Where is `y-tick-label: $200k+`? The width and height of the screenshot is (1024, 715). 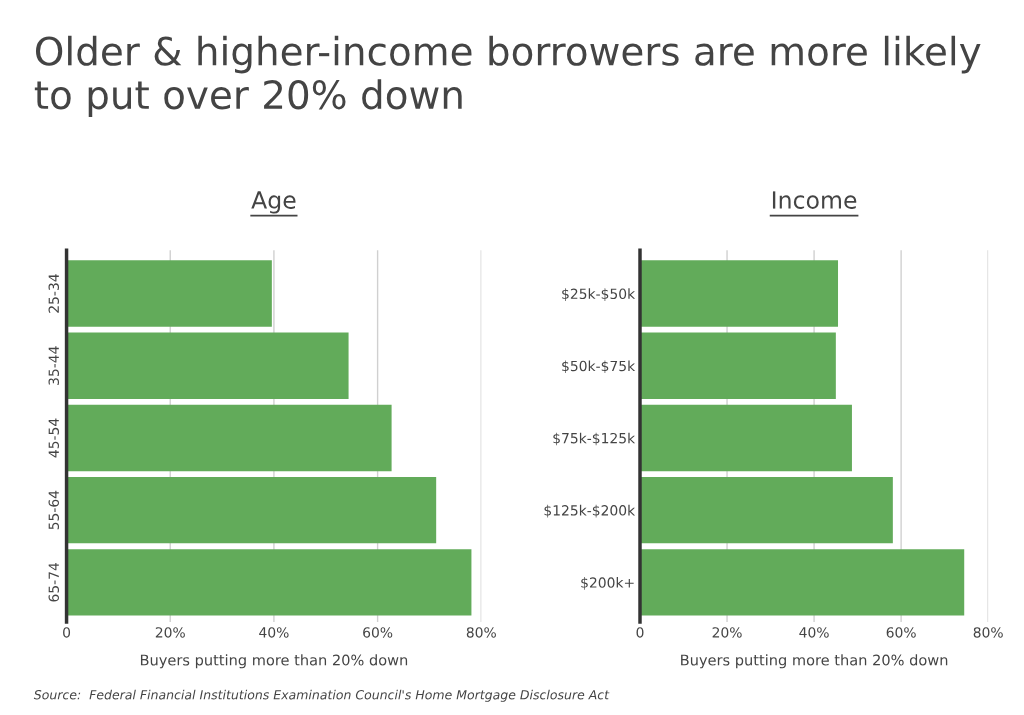 y-tick-label: $200k+ is located at coordinates (607, 583).